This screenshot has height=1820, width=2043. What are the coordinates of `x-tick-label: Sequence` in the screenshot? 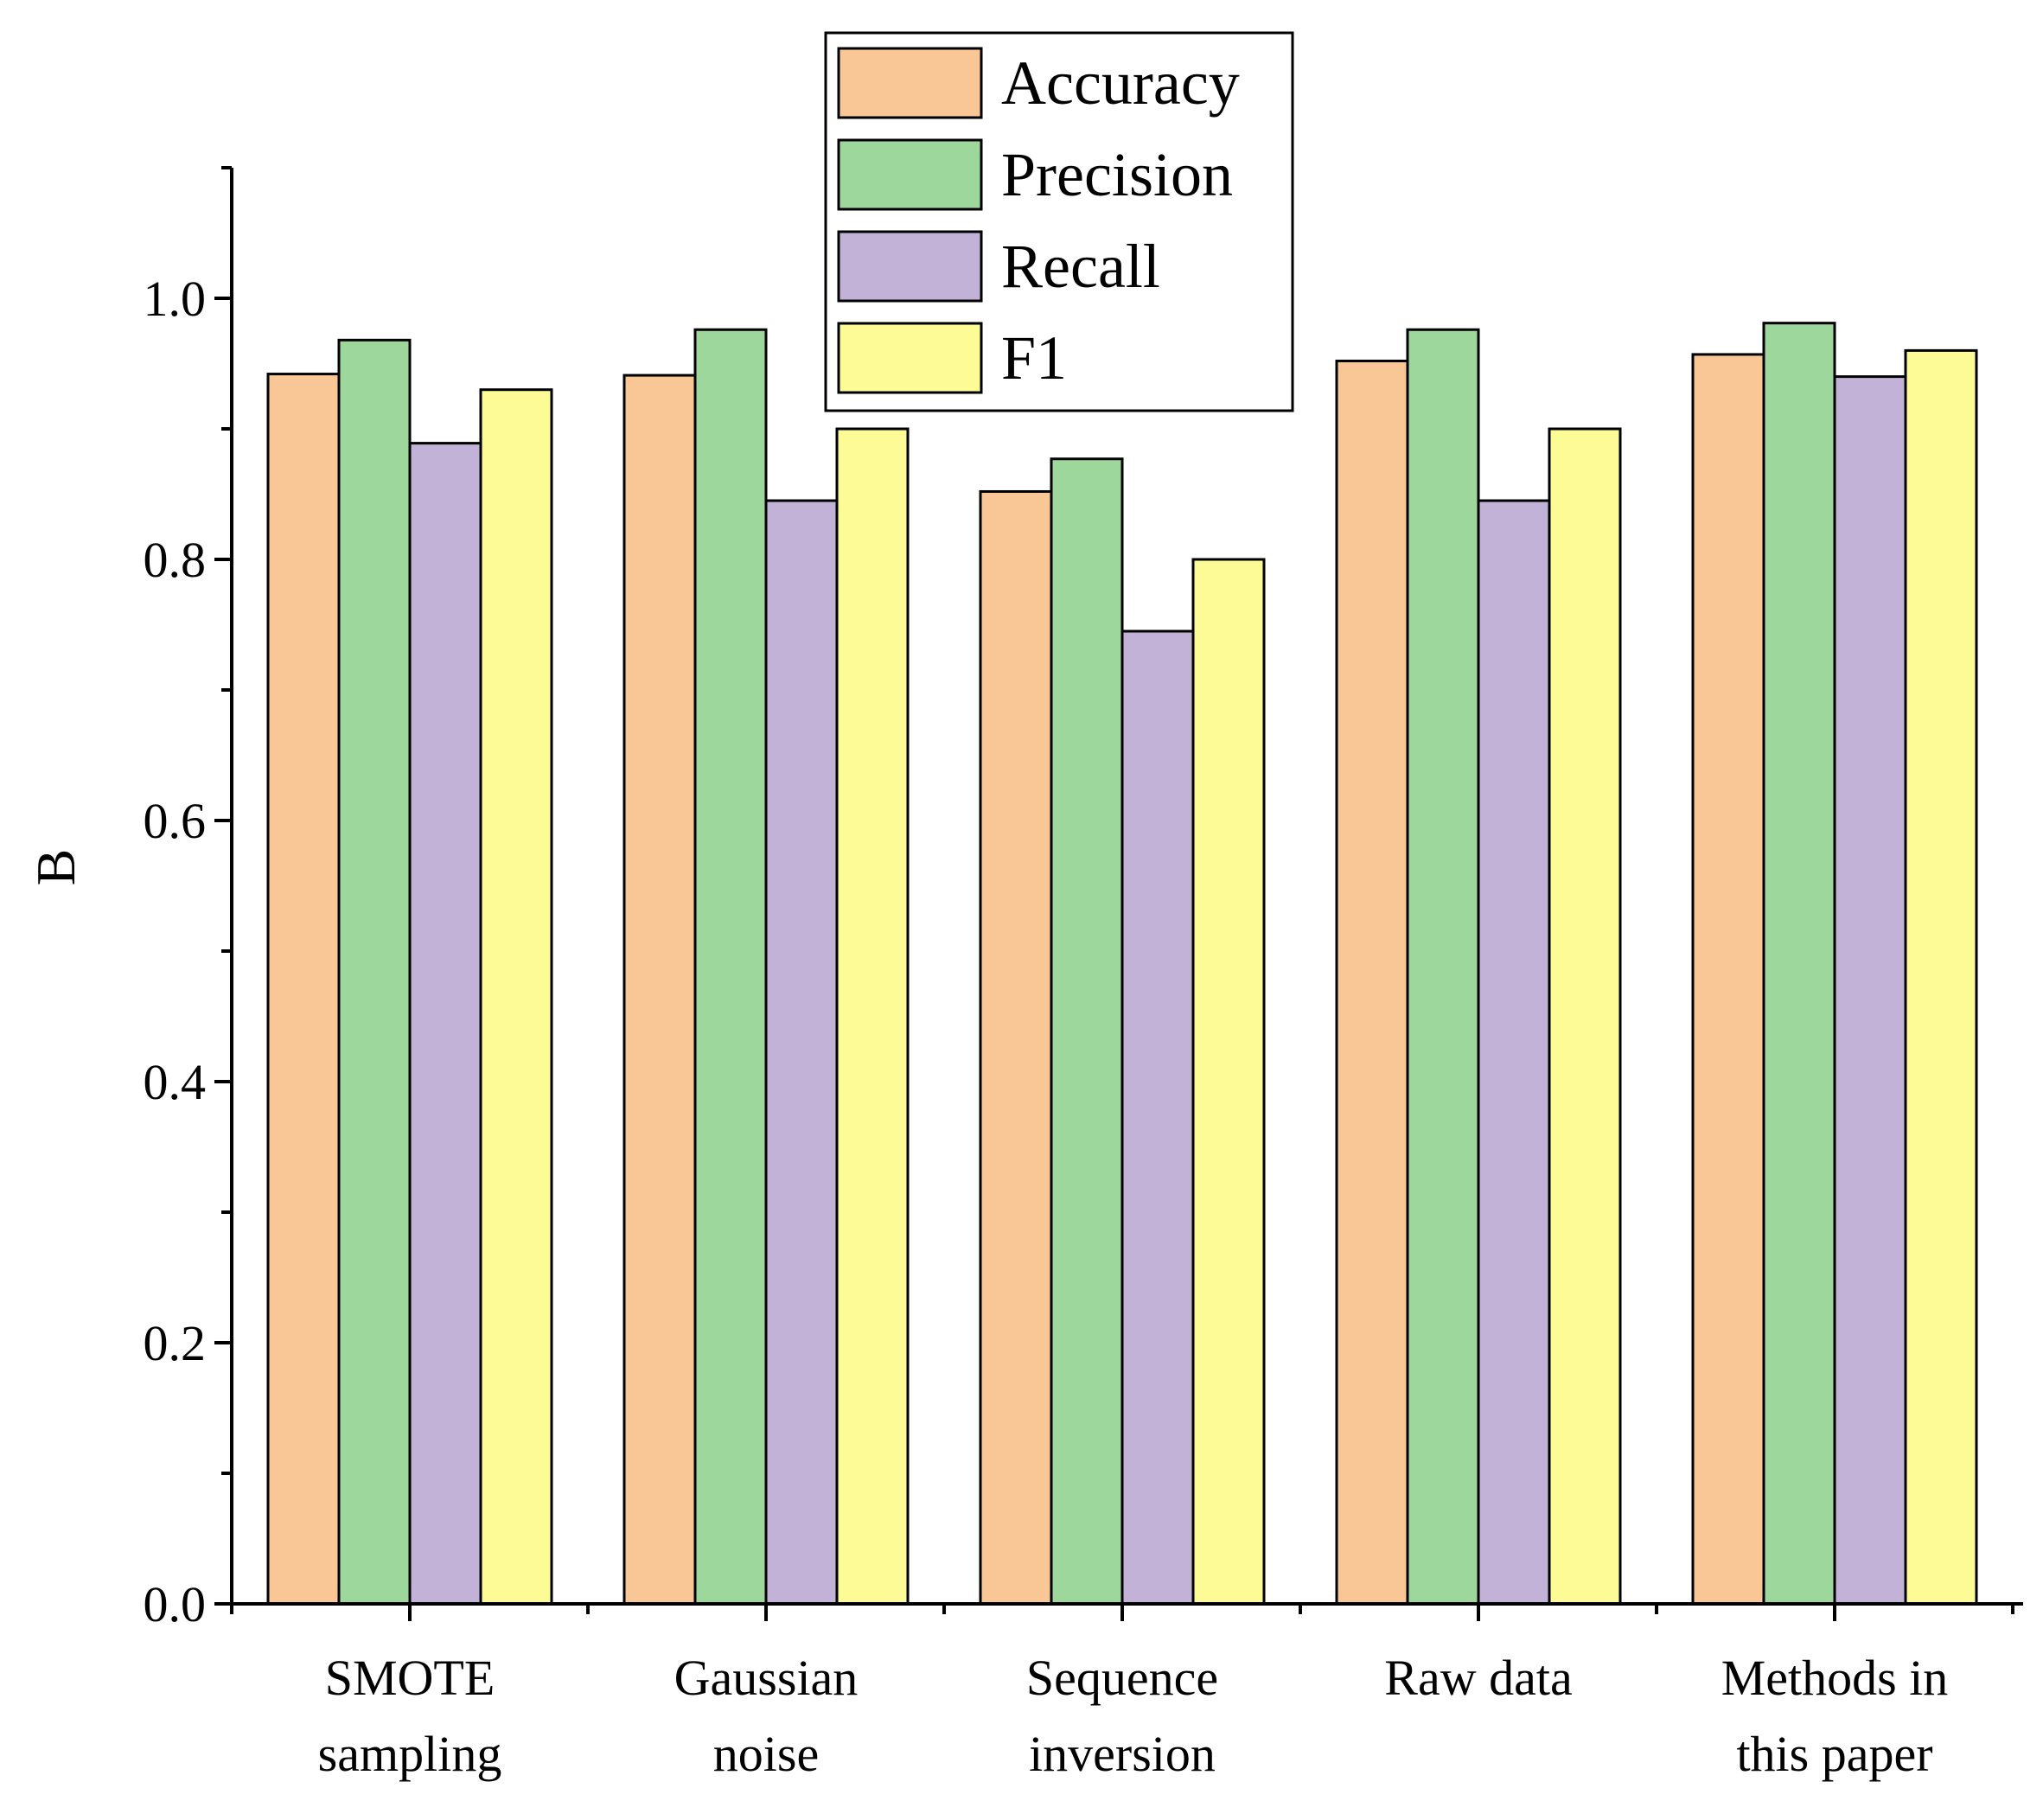 It's located at (1122, 1678).